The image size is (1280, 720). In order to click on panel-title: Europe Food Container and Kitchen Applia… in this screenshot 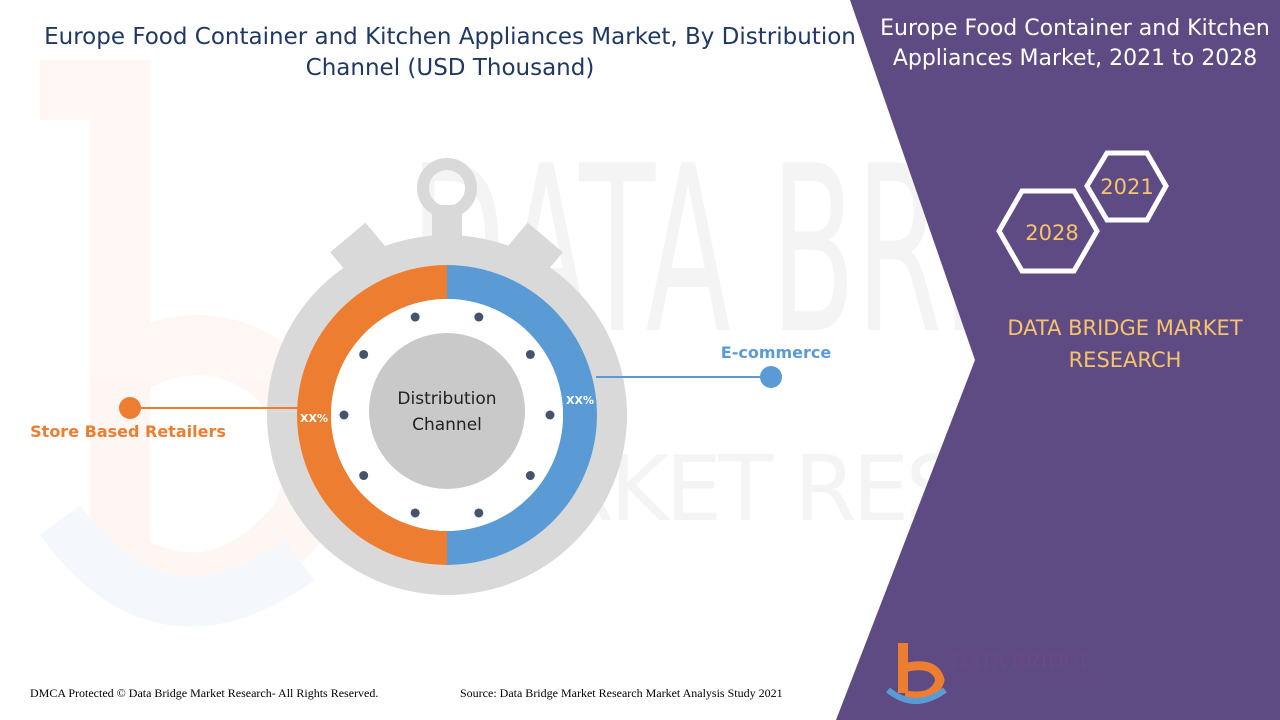, I will do `click(1075, 43)`.